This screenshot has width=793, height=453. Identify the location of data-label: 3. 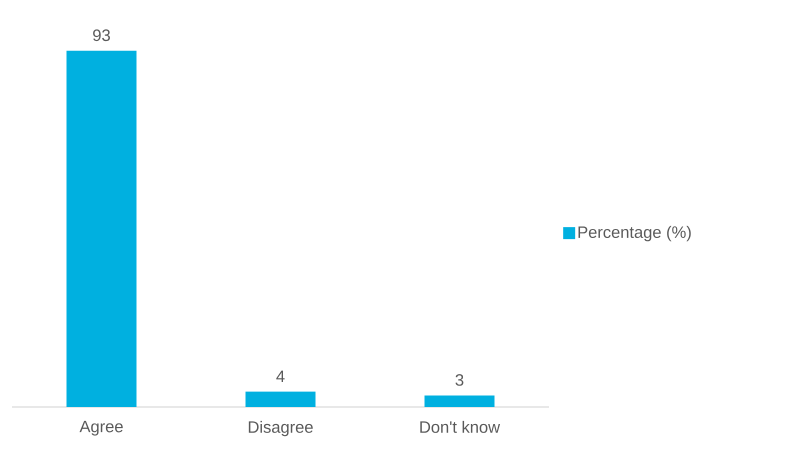
(460, 380).